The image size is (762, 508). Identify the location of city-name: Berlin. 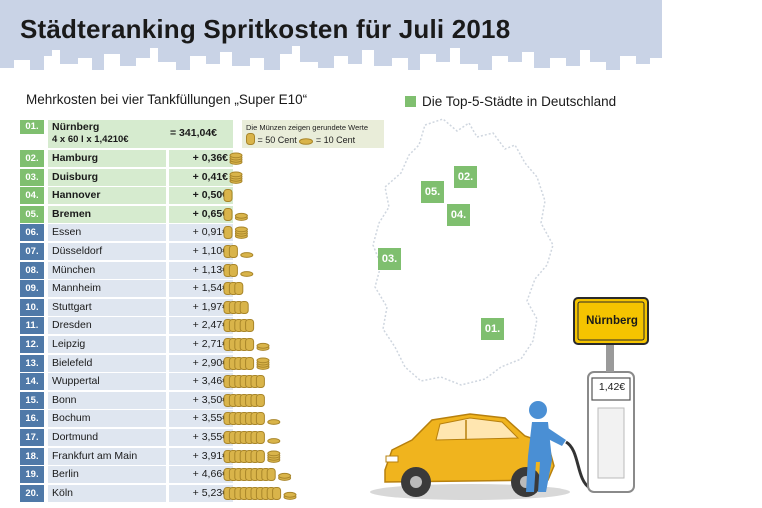
(107, 475).